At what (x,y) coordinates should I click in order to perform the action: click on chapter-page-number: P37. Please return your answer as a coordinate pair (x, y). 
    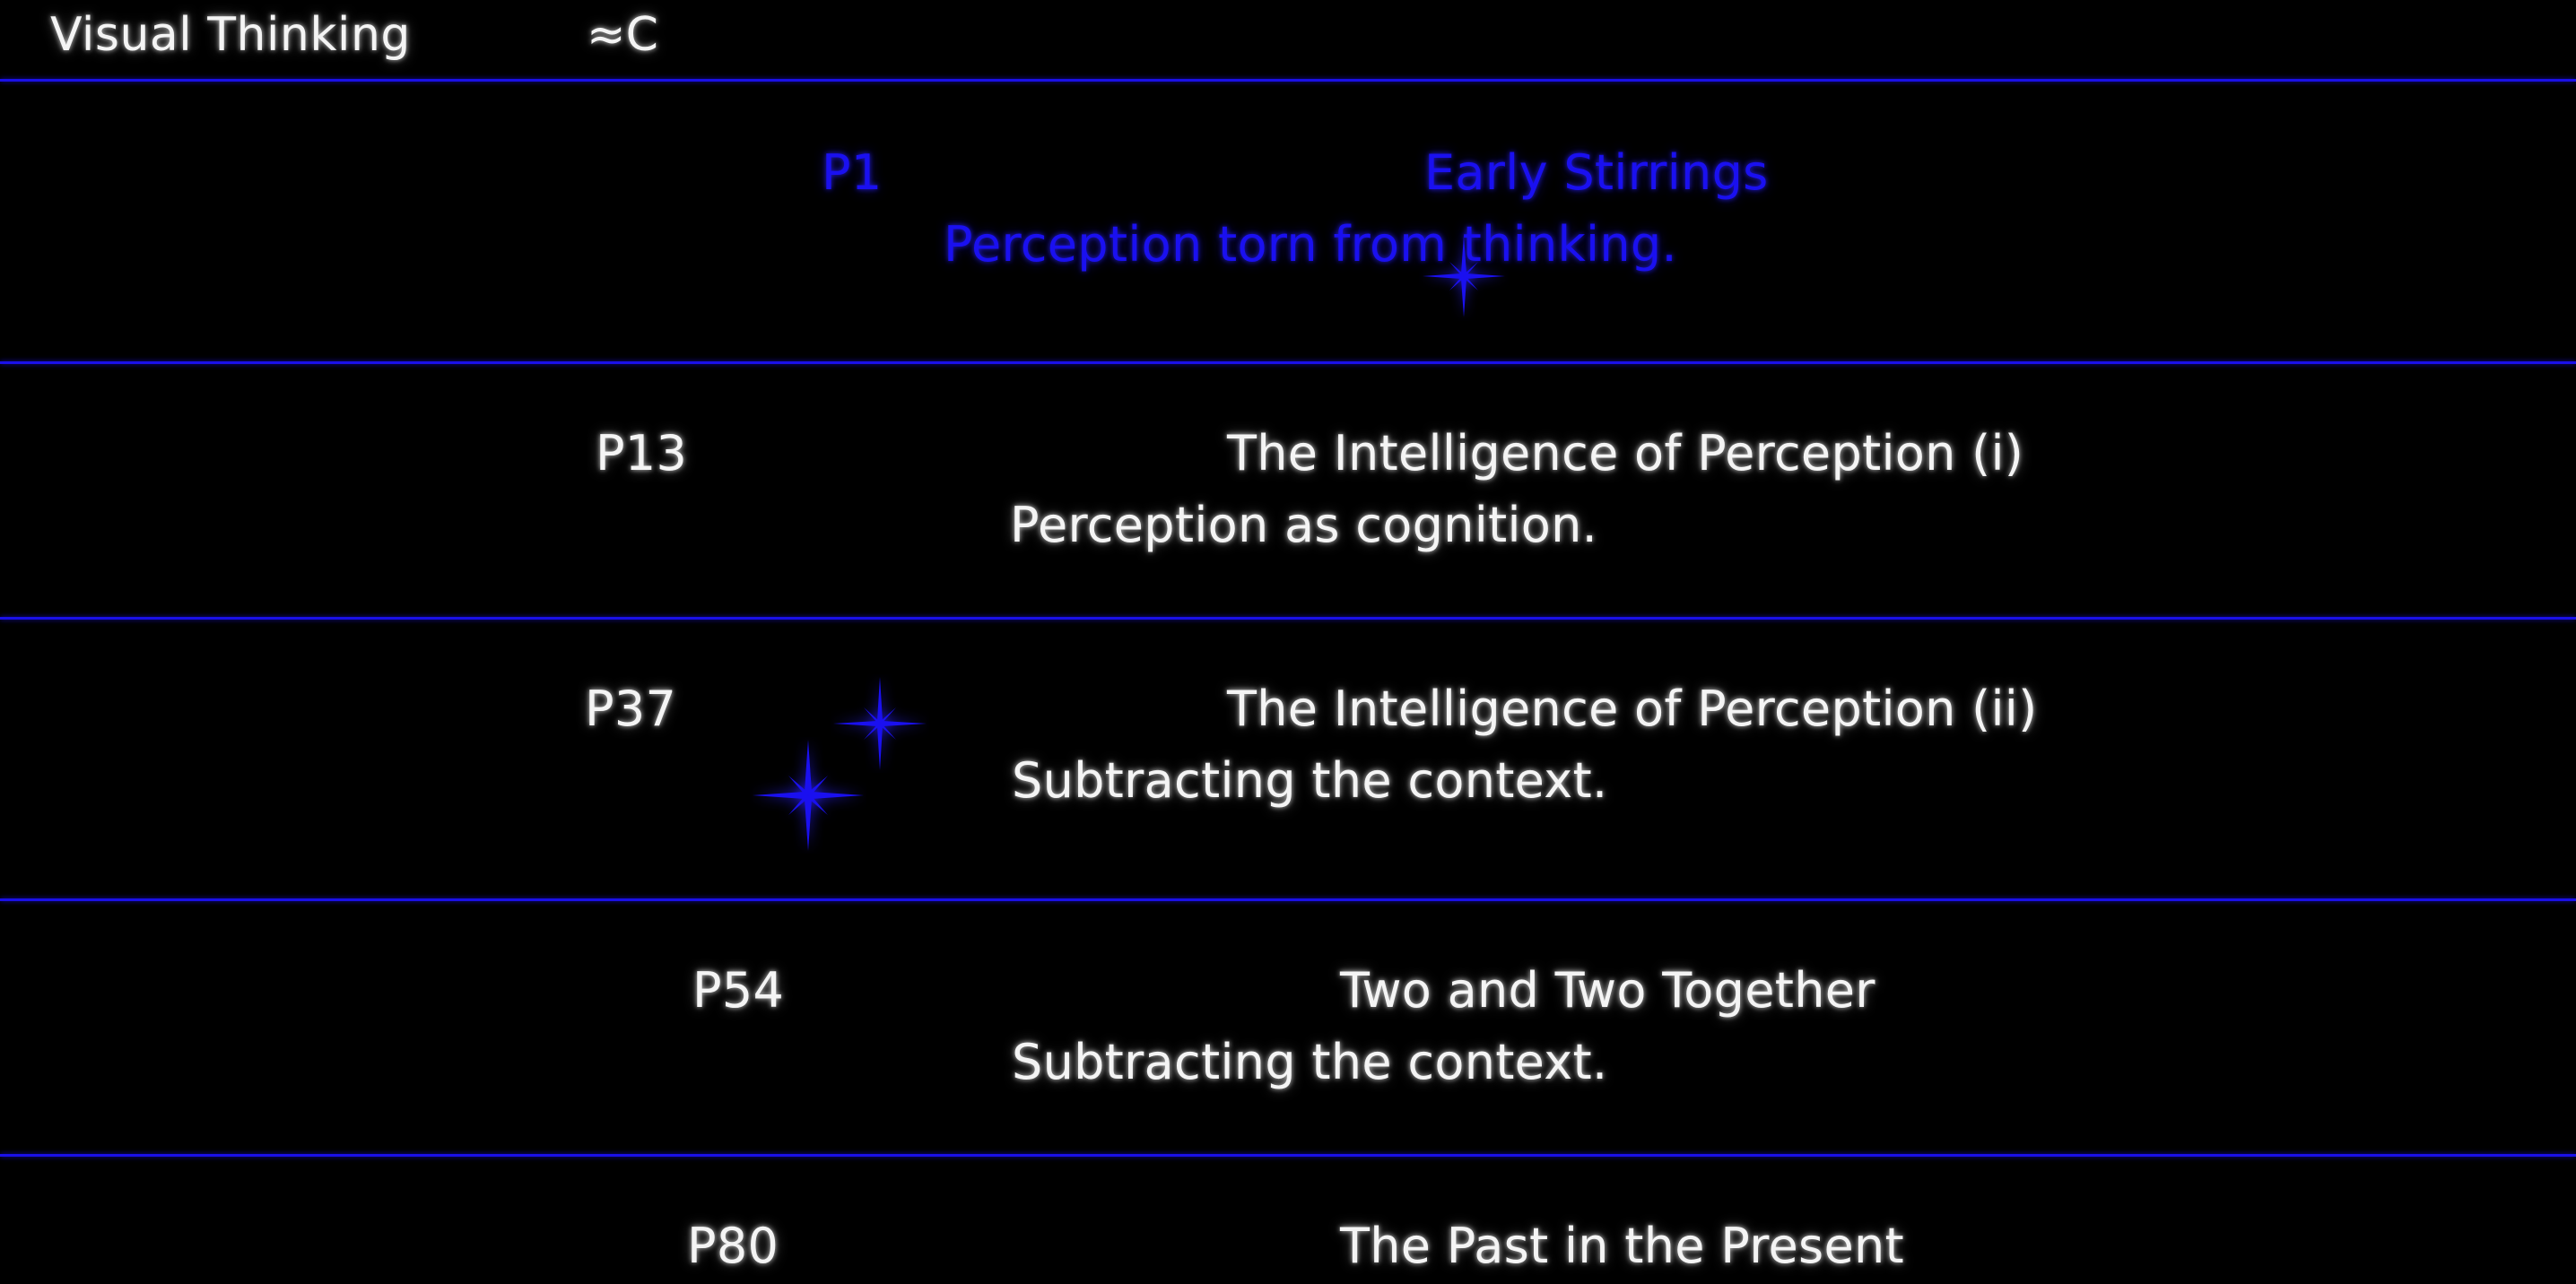
    Looking at the image, I should click on (631, 709).